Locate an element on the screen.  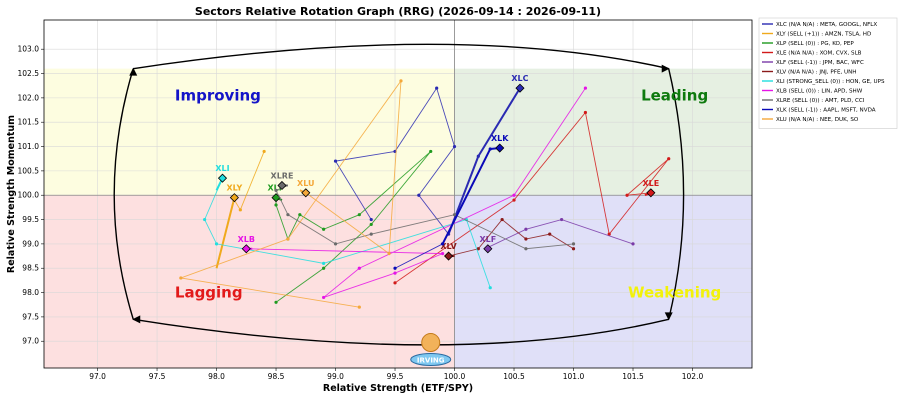
x-tick-label: 99.5 is located at coordinates (395, 376).